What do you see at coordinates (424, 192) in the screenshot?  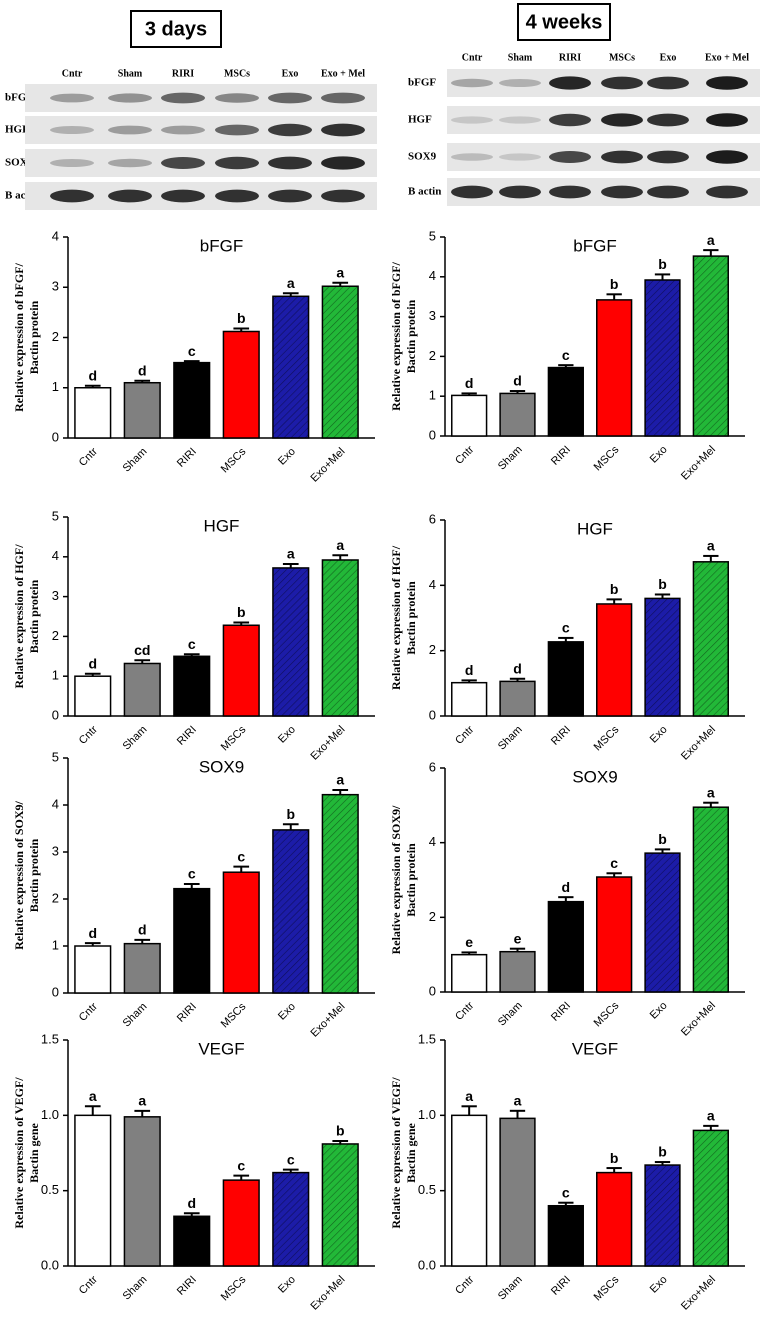 I see `row-label: B actin` at bounding box center [424, 192].